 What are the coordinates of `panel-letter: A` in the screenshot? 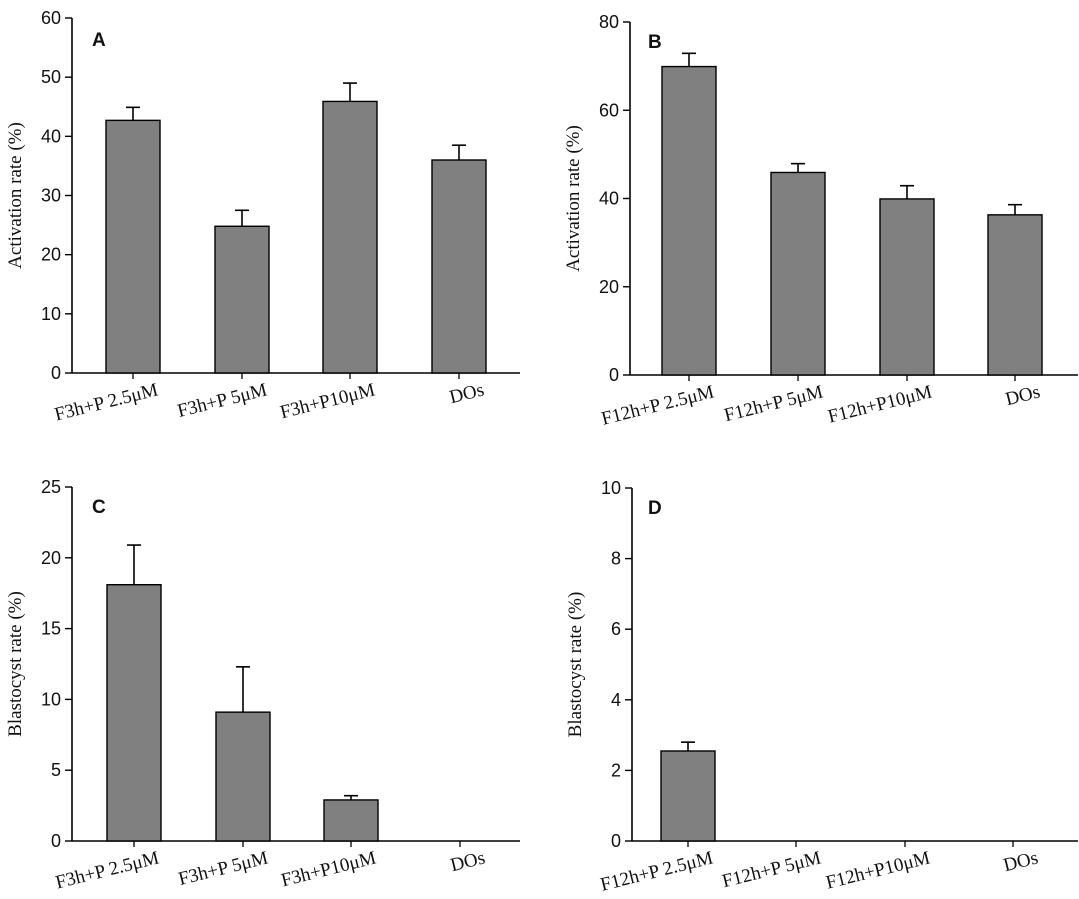 It's located at (99, 40).